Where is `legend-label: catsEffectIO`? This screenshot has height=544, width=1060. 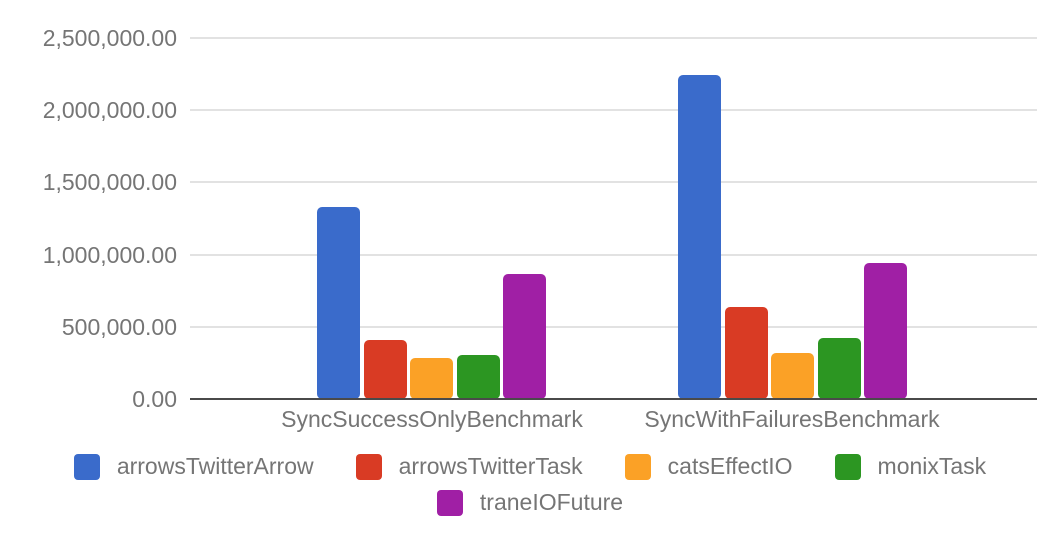
legend-label: catsEffectIO is located at coordinates (730, 466).